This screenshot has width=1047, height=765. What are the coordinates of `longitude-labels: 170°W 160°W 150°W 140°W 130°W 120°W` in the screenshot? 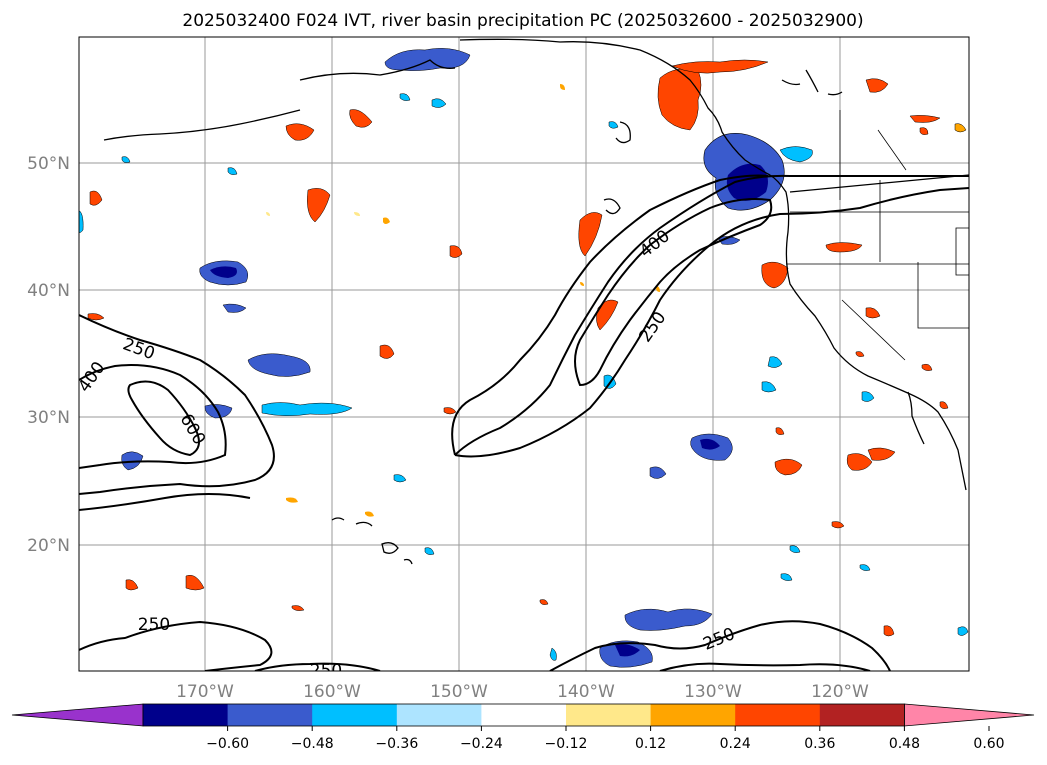 It's located at (522, 692).